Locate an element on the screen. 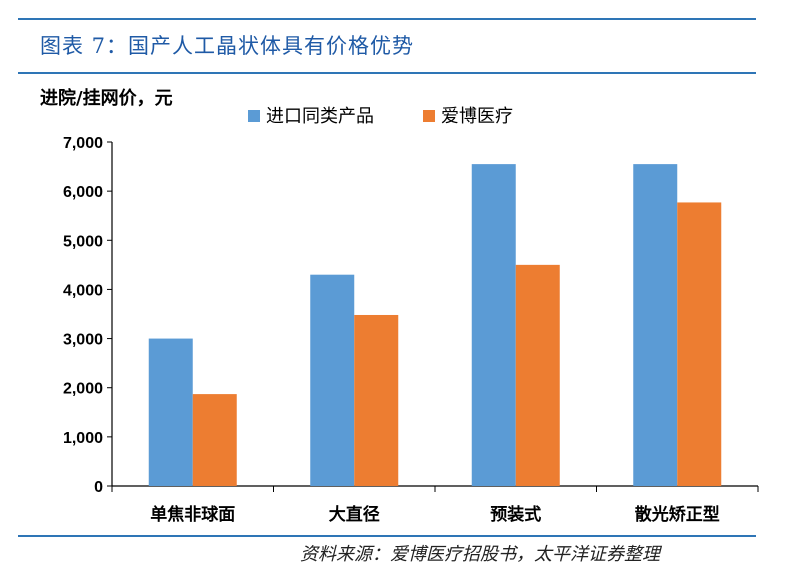 The height and width of the screenshot is (578, 792). bottom-rule is located at coordinates (387, 536).